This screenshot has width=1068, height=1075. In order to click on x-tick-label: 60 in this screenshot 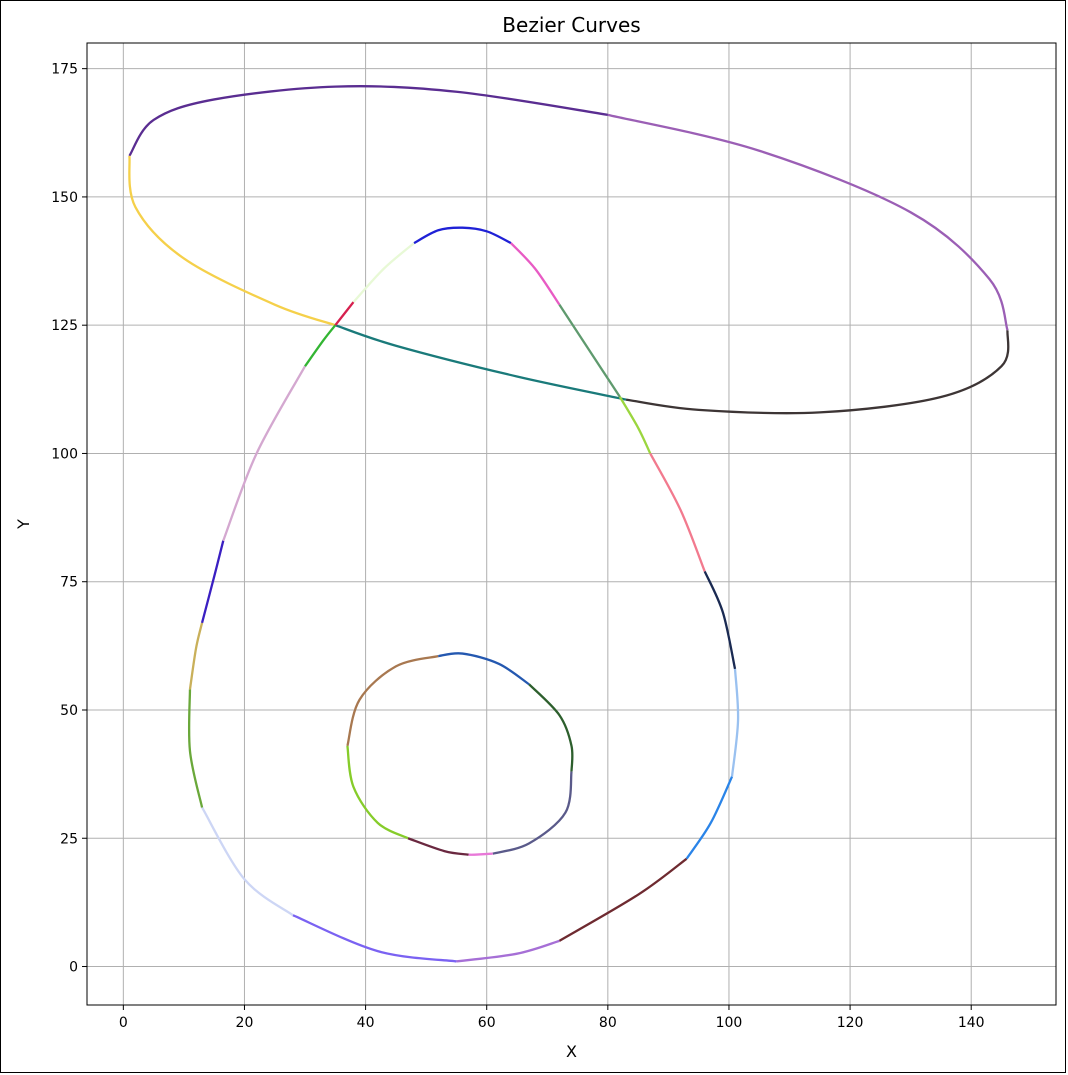, I will do `click(487, 1023)`.